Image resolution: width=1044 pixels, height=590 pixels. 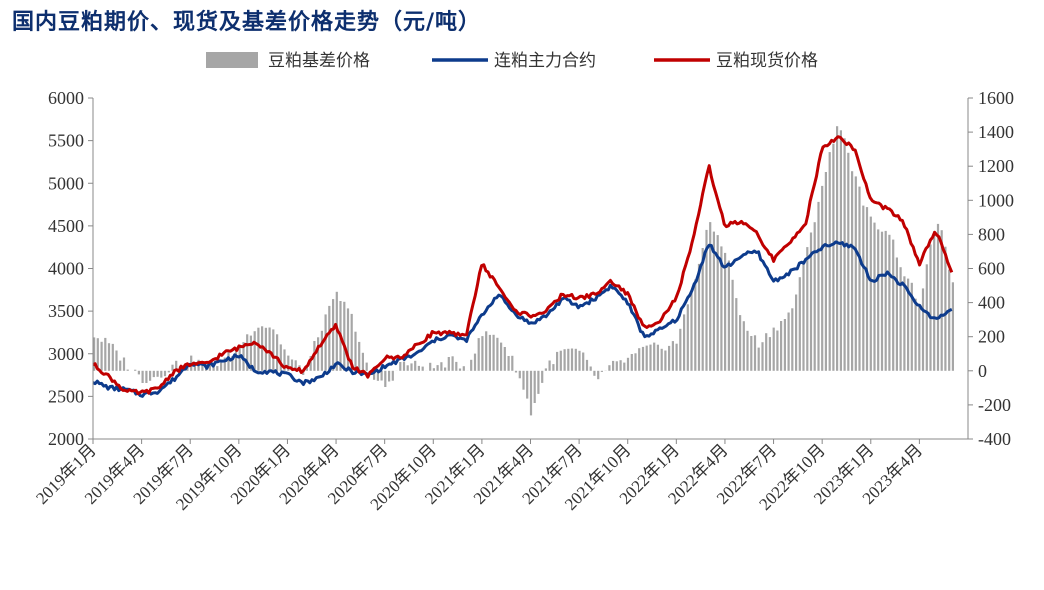 What do you see at coordinates (991, 269) in the screenshot?
I see `right-tick-label: 600` at bounding box center [991, 269].